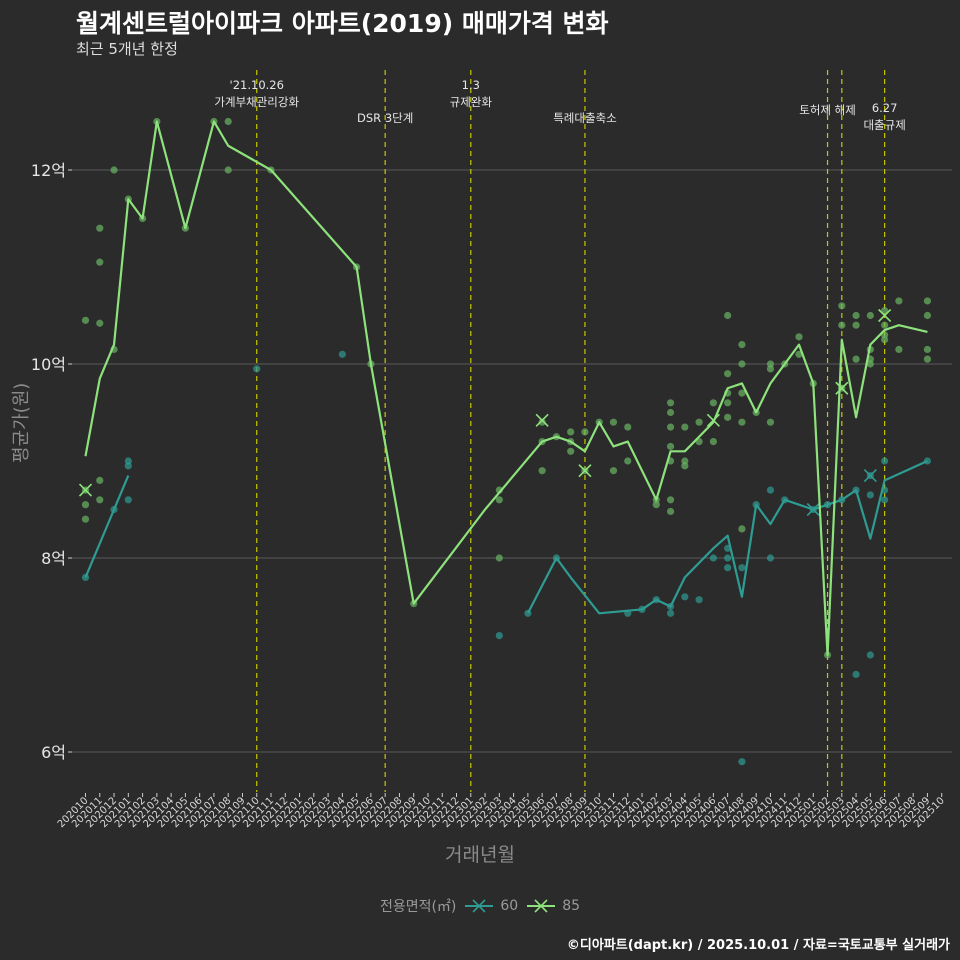 Image resolution: width=960 pixels, height=960 pixels. Describe the element at coordinates (418, 907) in the screenshot. I see `legend-title: 전용면적(㎡)` at that location.